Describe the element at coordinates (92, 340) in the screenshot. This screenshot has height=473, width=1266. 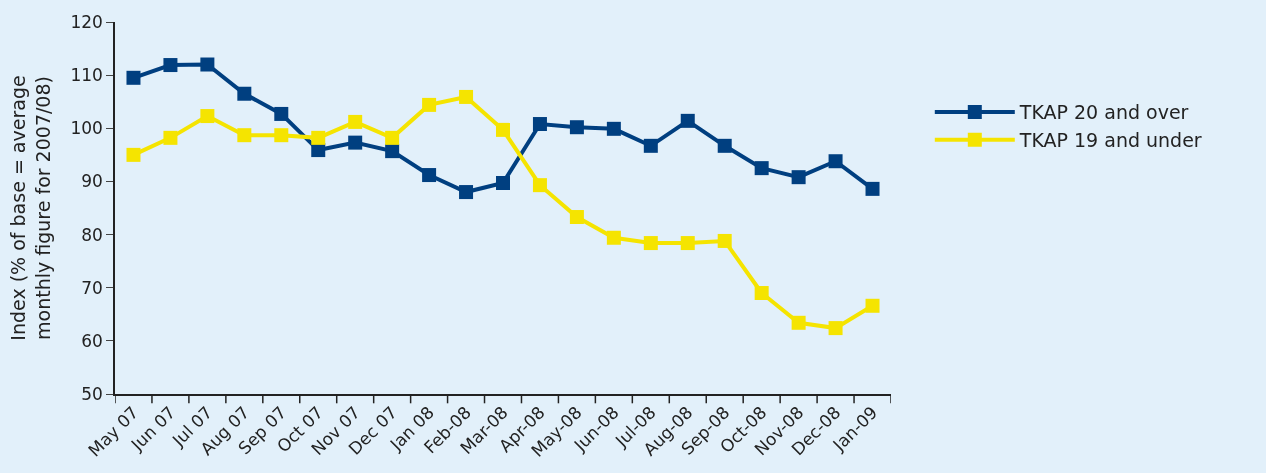
I see `y-tick-label: 60` at that location.